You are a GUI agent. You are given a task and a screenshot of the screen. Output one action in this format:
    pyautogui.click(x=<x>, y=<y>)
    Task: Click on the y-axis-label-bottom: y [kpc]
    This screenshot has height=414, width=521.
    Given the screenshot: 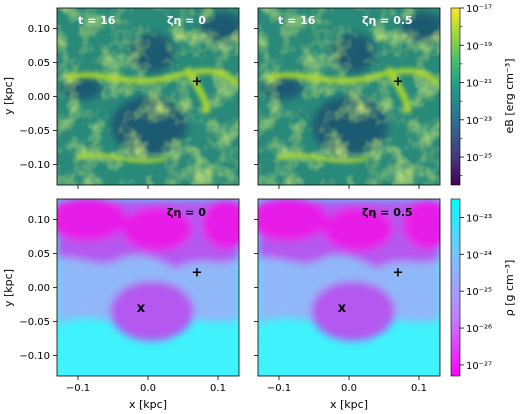 What is the action you would take?
    pyautogui.click(x=8, y=288)
    